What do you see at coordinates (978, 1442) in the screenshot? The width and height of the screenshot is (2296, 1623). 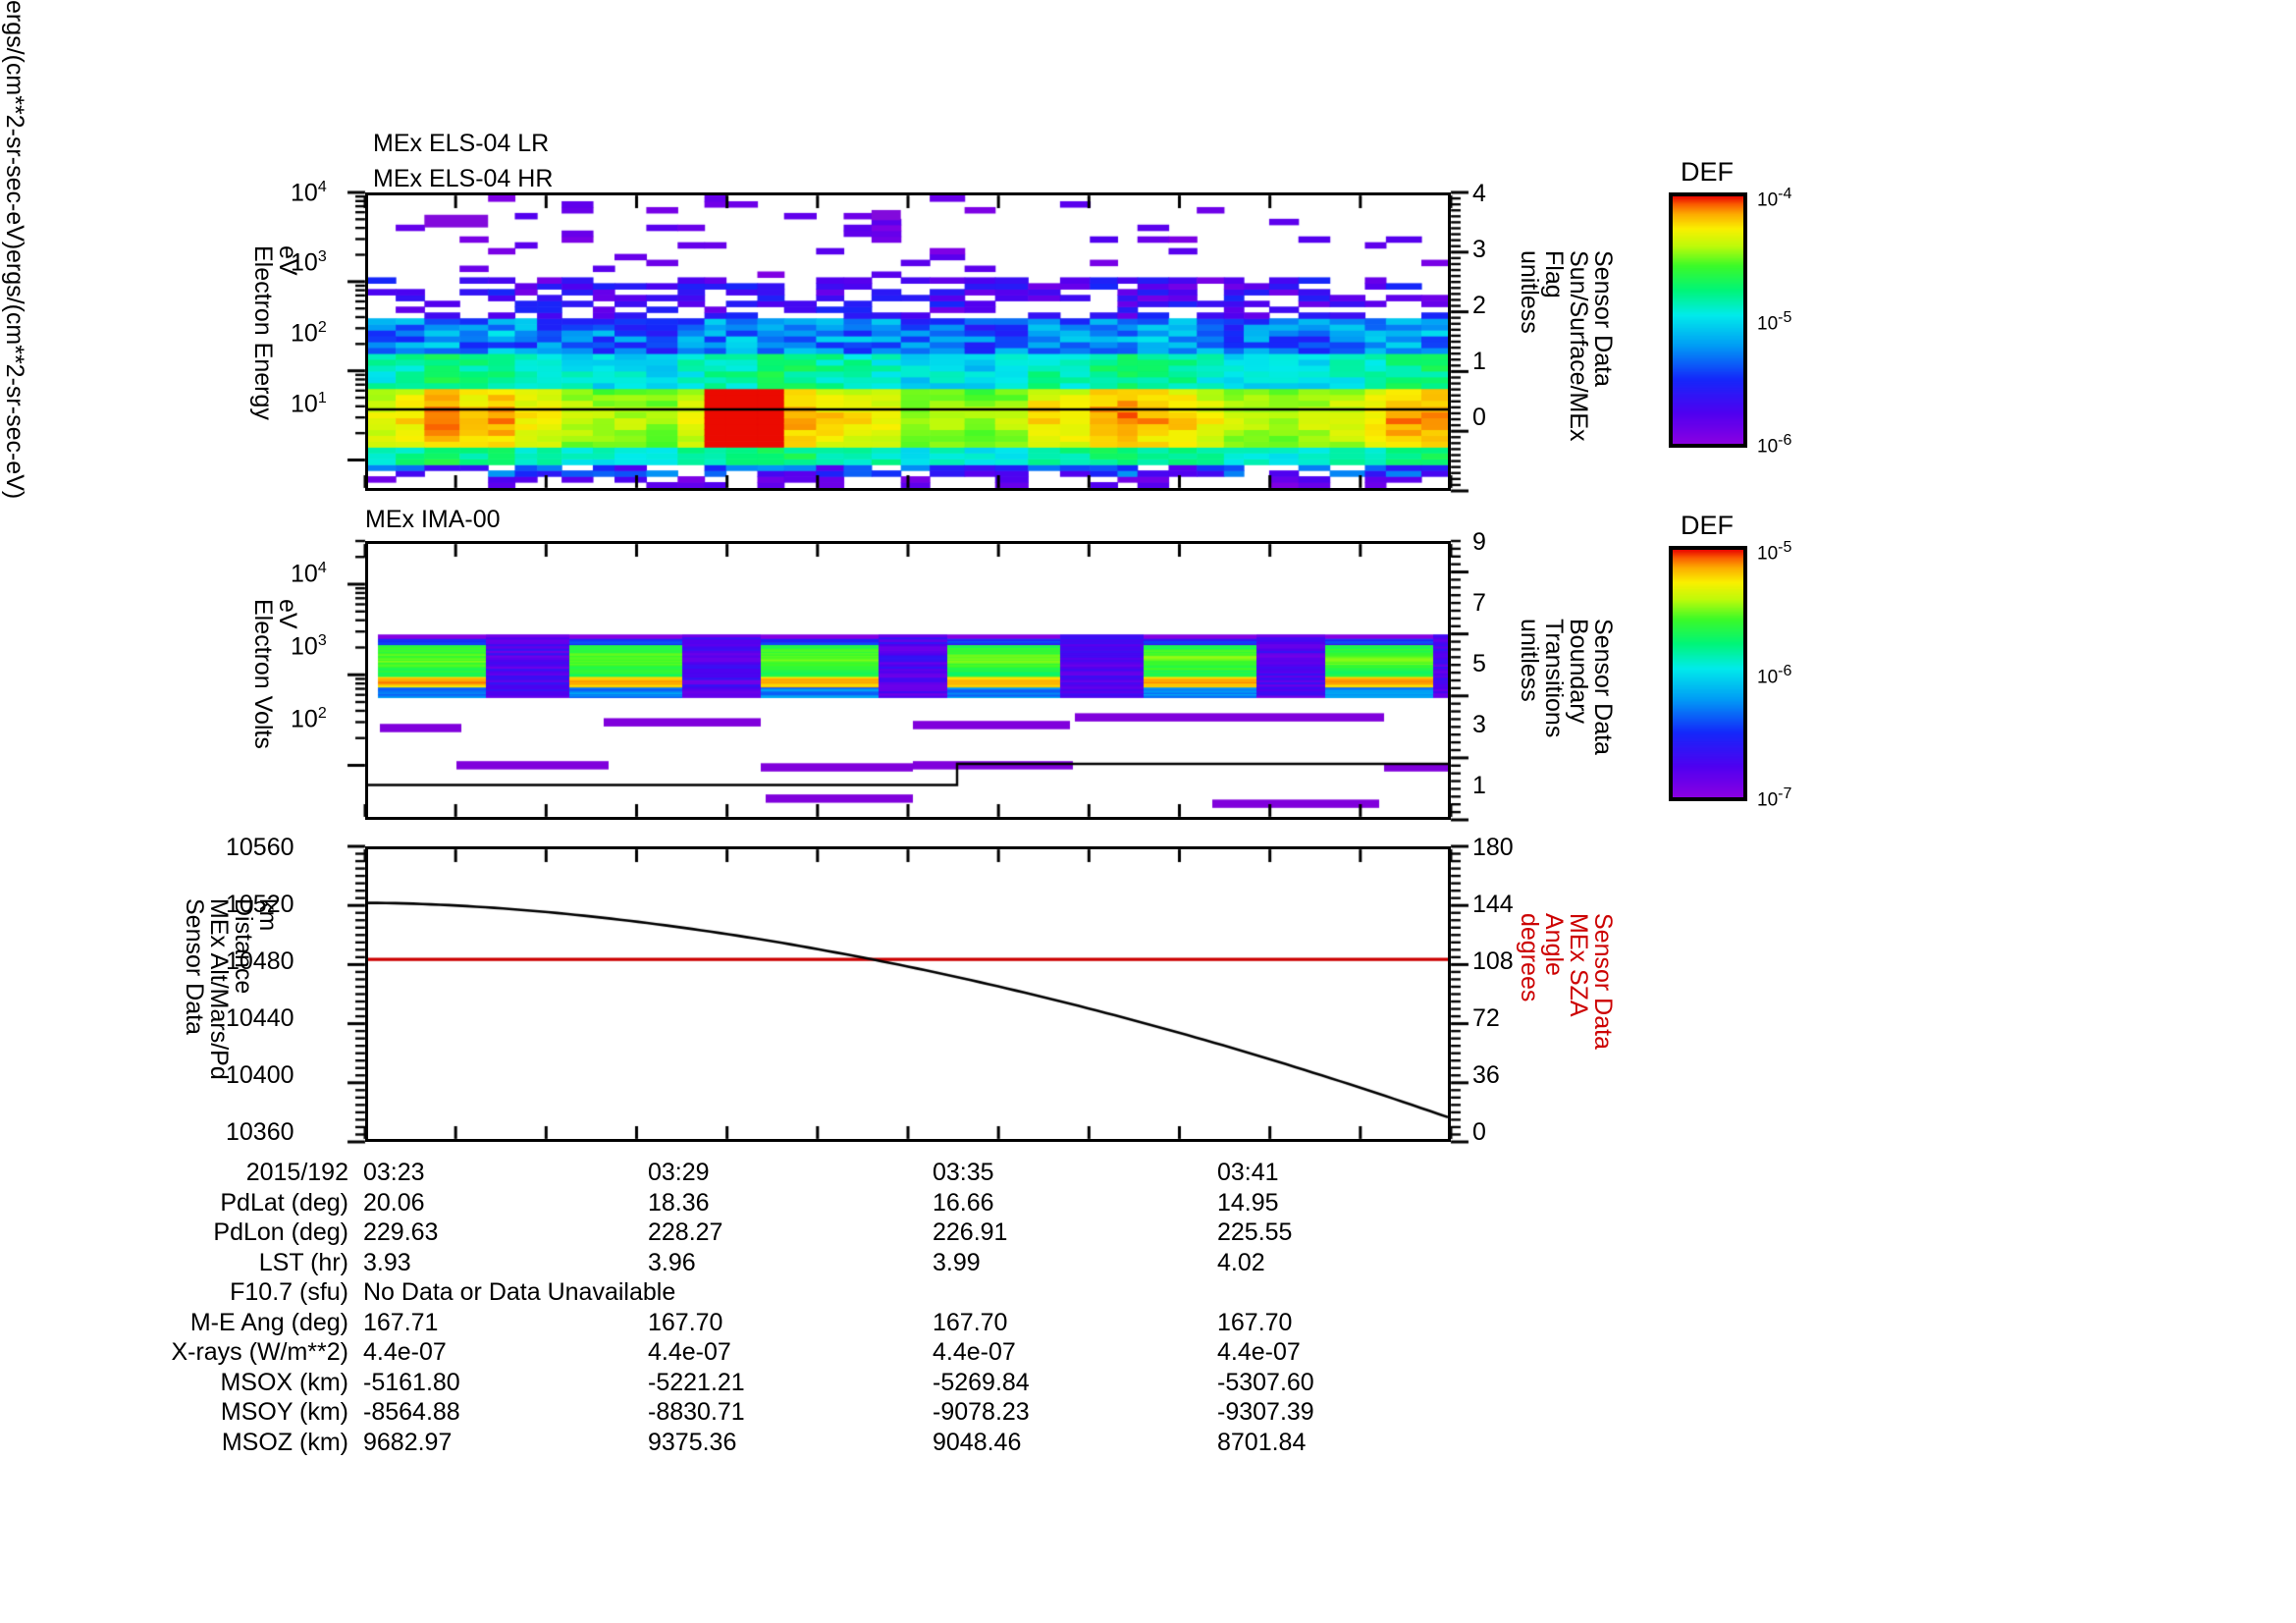 I see `table-cell: 9048.46` at bounding box center [978, 1442].